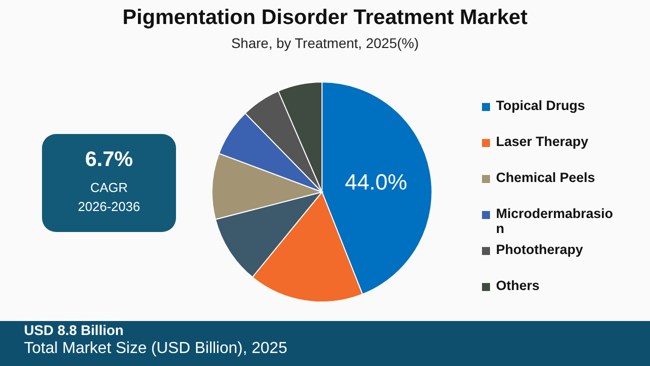 The height and width of the screenshot is (366, 650). Describe the element at coordinates (325, 43) in the screenshot. I see `chart-subtitle: Share, by Treatment, 2025(%)` at that location.